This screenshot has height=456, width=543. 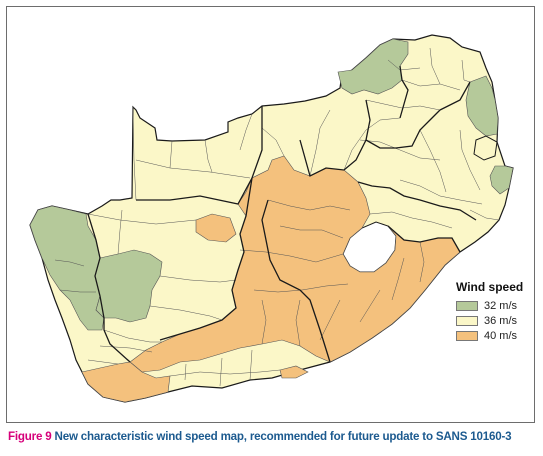 What do you see at coordinates (501, 180) in the screenshot?
I see `zone-32-northeast` at bounding box center [501, 180].